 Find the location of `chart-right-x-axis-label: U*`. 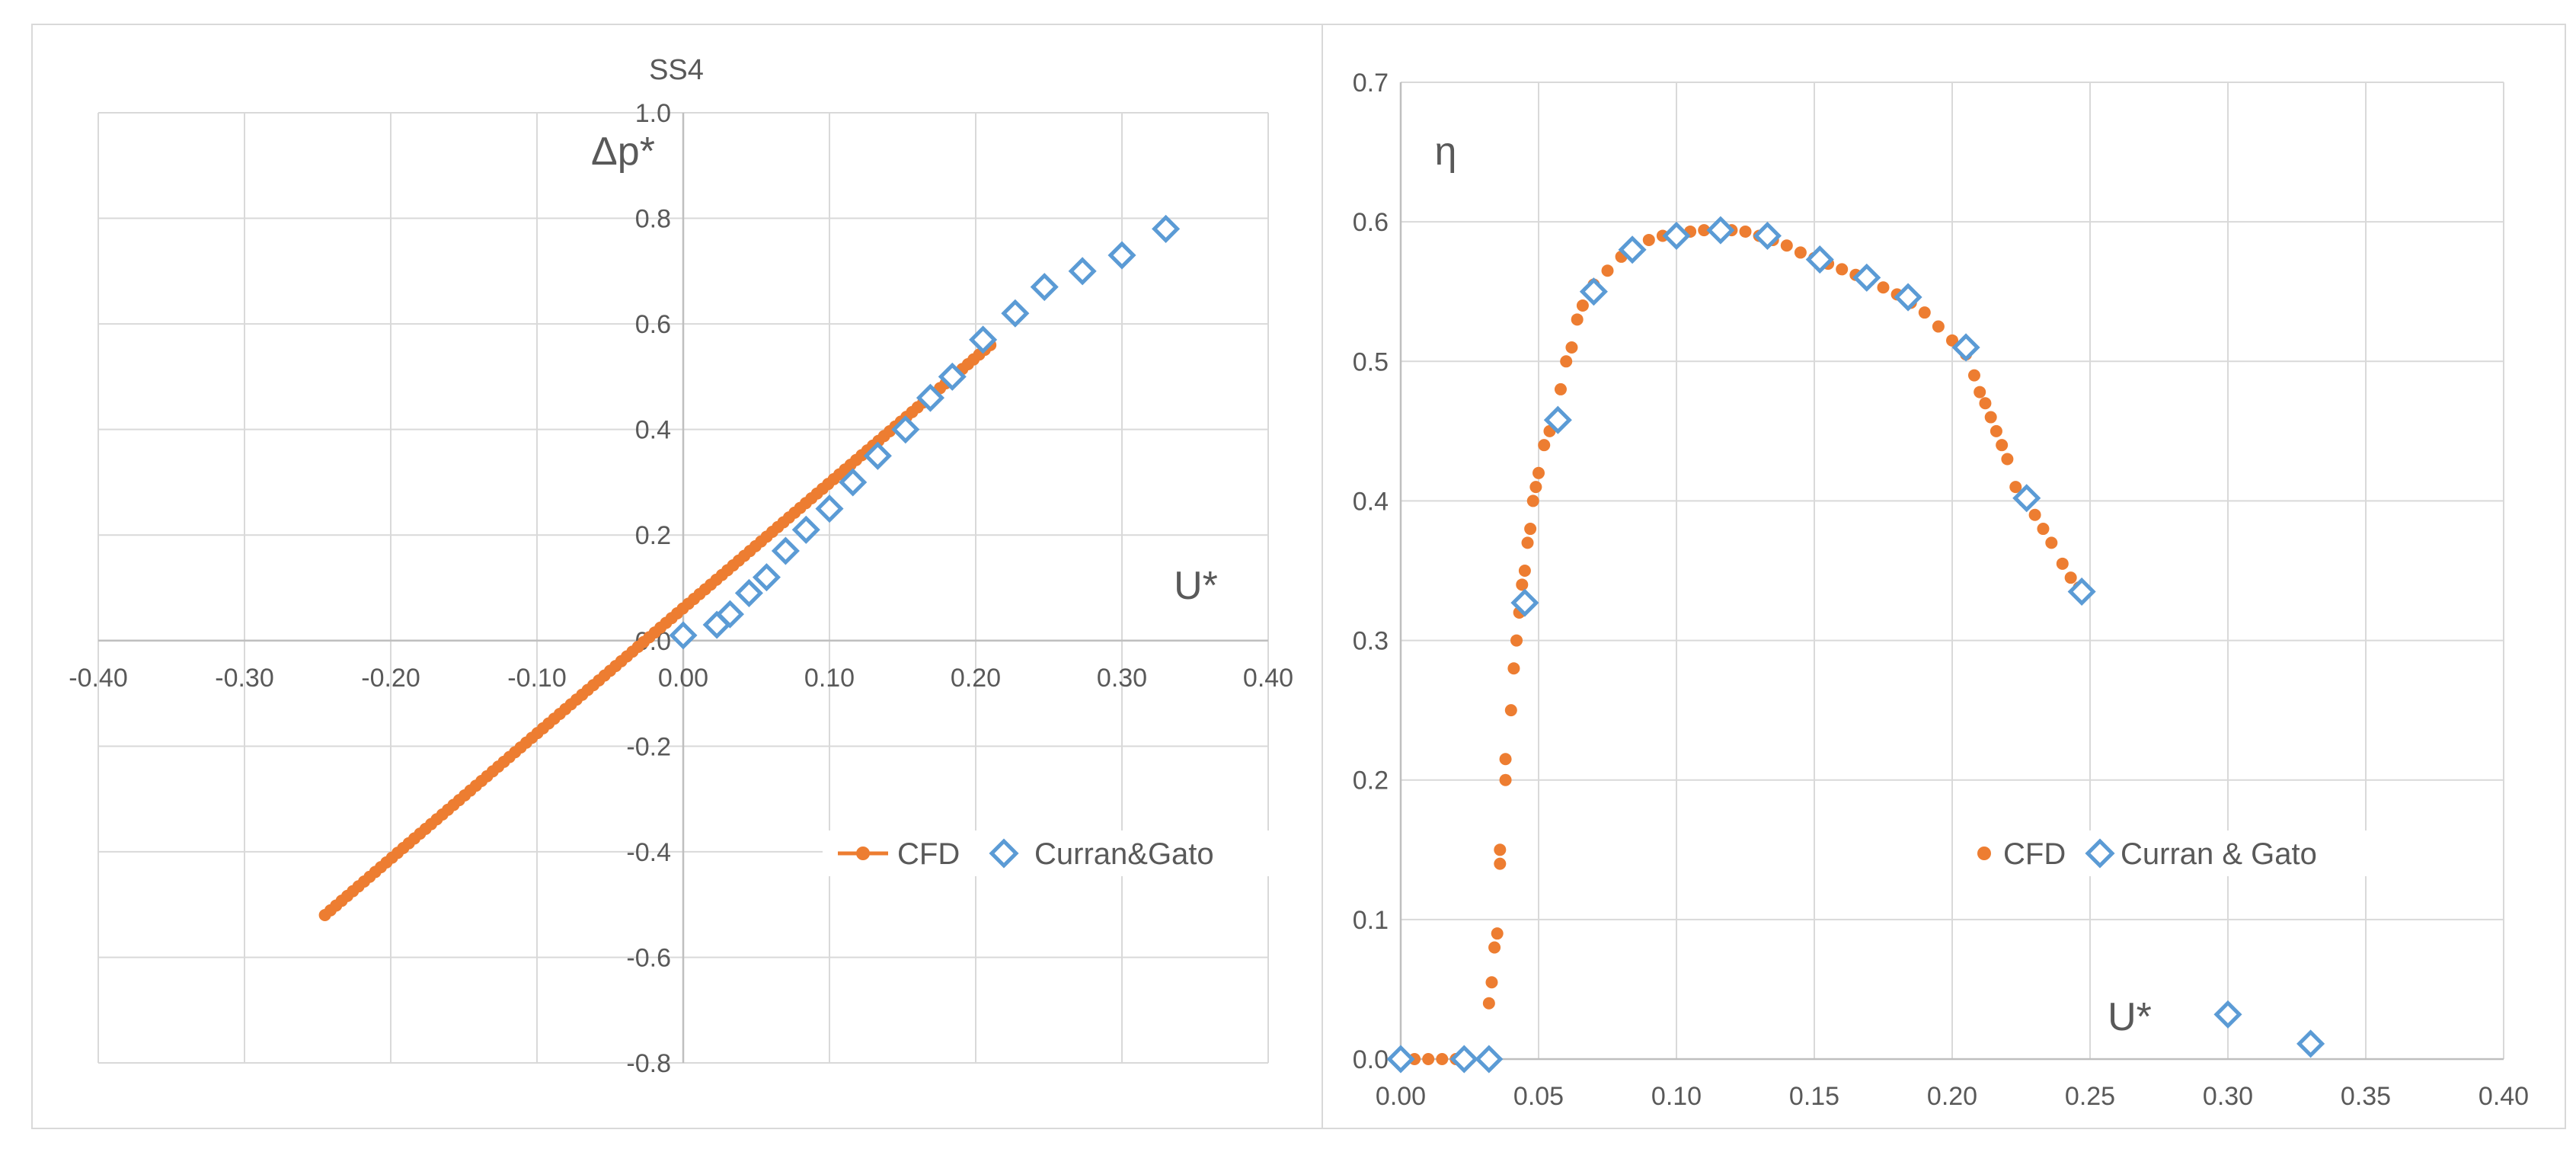

chart-right-x-axis-label: U* is located at coordinates (2130, 1017).